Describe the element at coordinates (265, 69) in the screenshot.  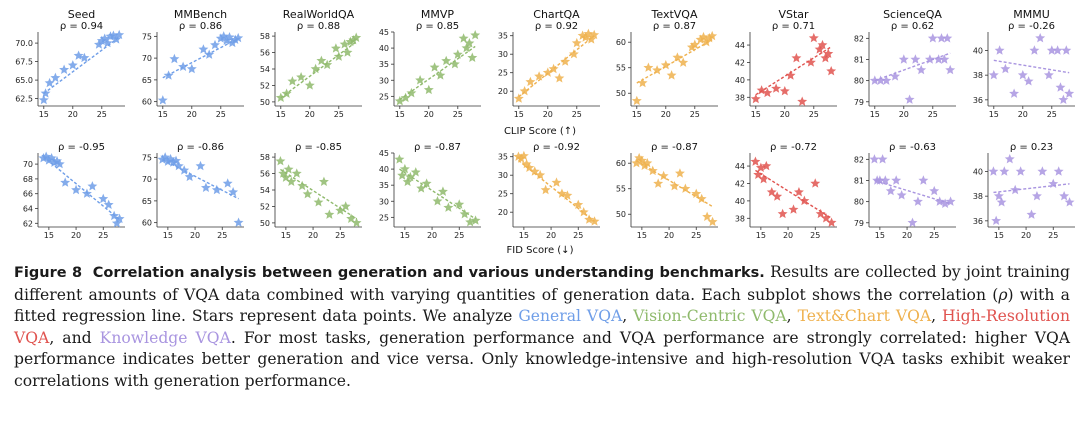
I see `y-tick-label: 54` at that location.